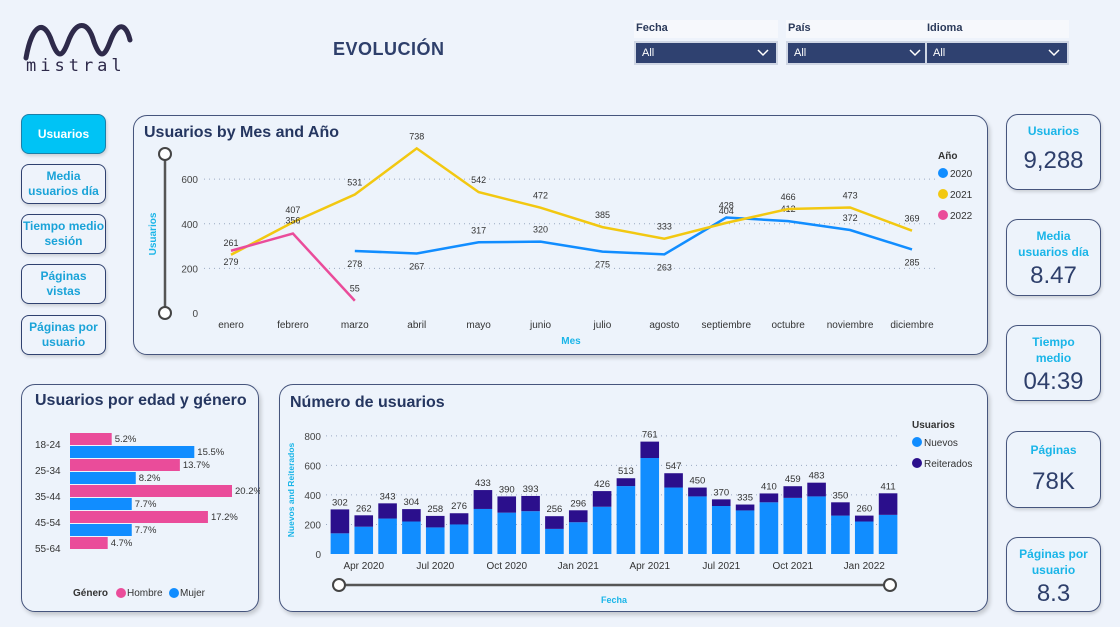 The height and width of the screenshot is (627, 1120). What do you see at coordinates (721, 492) in the screenshot?
I see `data-label: 370` at bounding box center [721, 492].